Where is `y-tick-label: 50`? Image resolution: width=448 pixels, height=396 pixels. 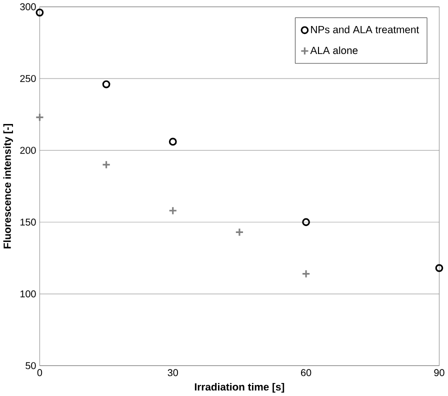
y-tick-label: 50 is located at coordinates (31, 366).